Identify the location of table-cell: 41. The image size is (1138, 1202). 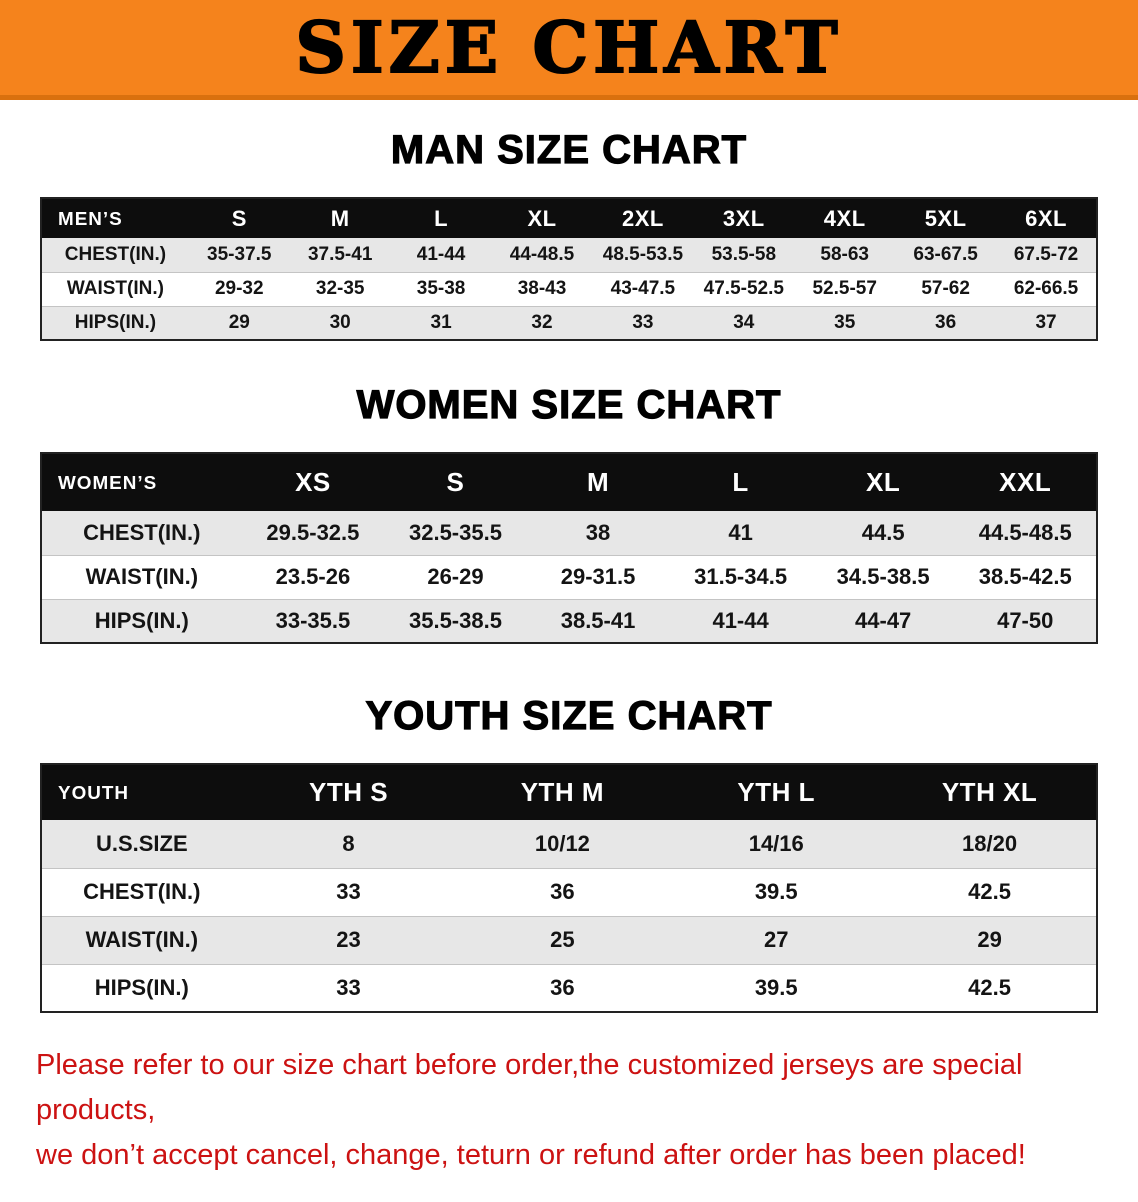
(740, 533).